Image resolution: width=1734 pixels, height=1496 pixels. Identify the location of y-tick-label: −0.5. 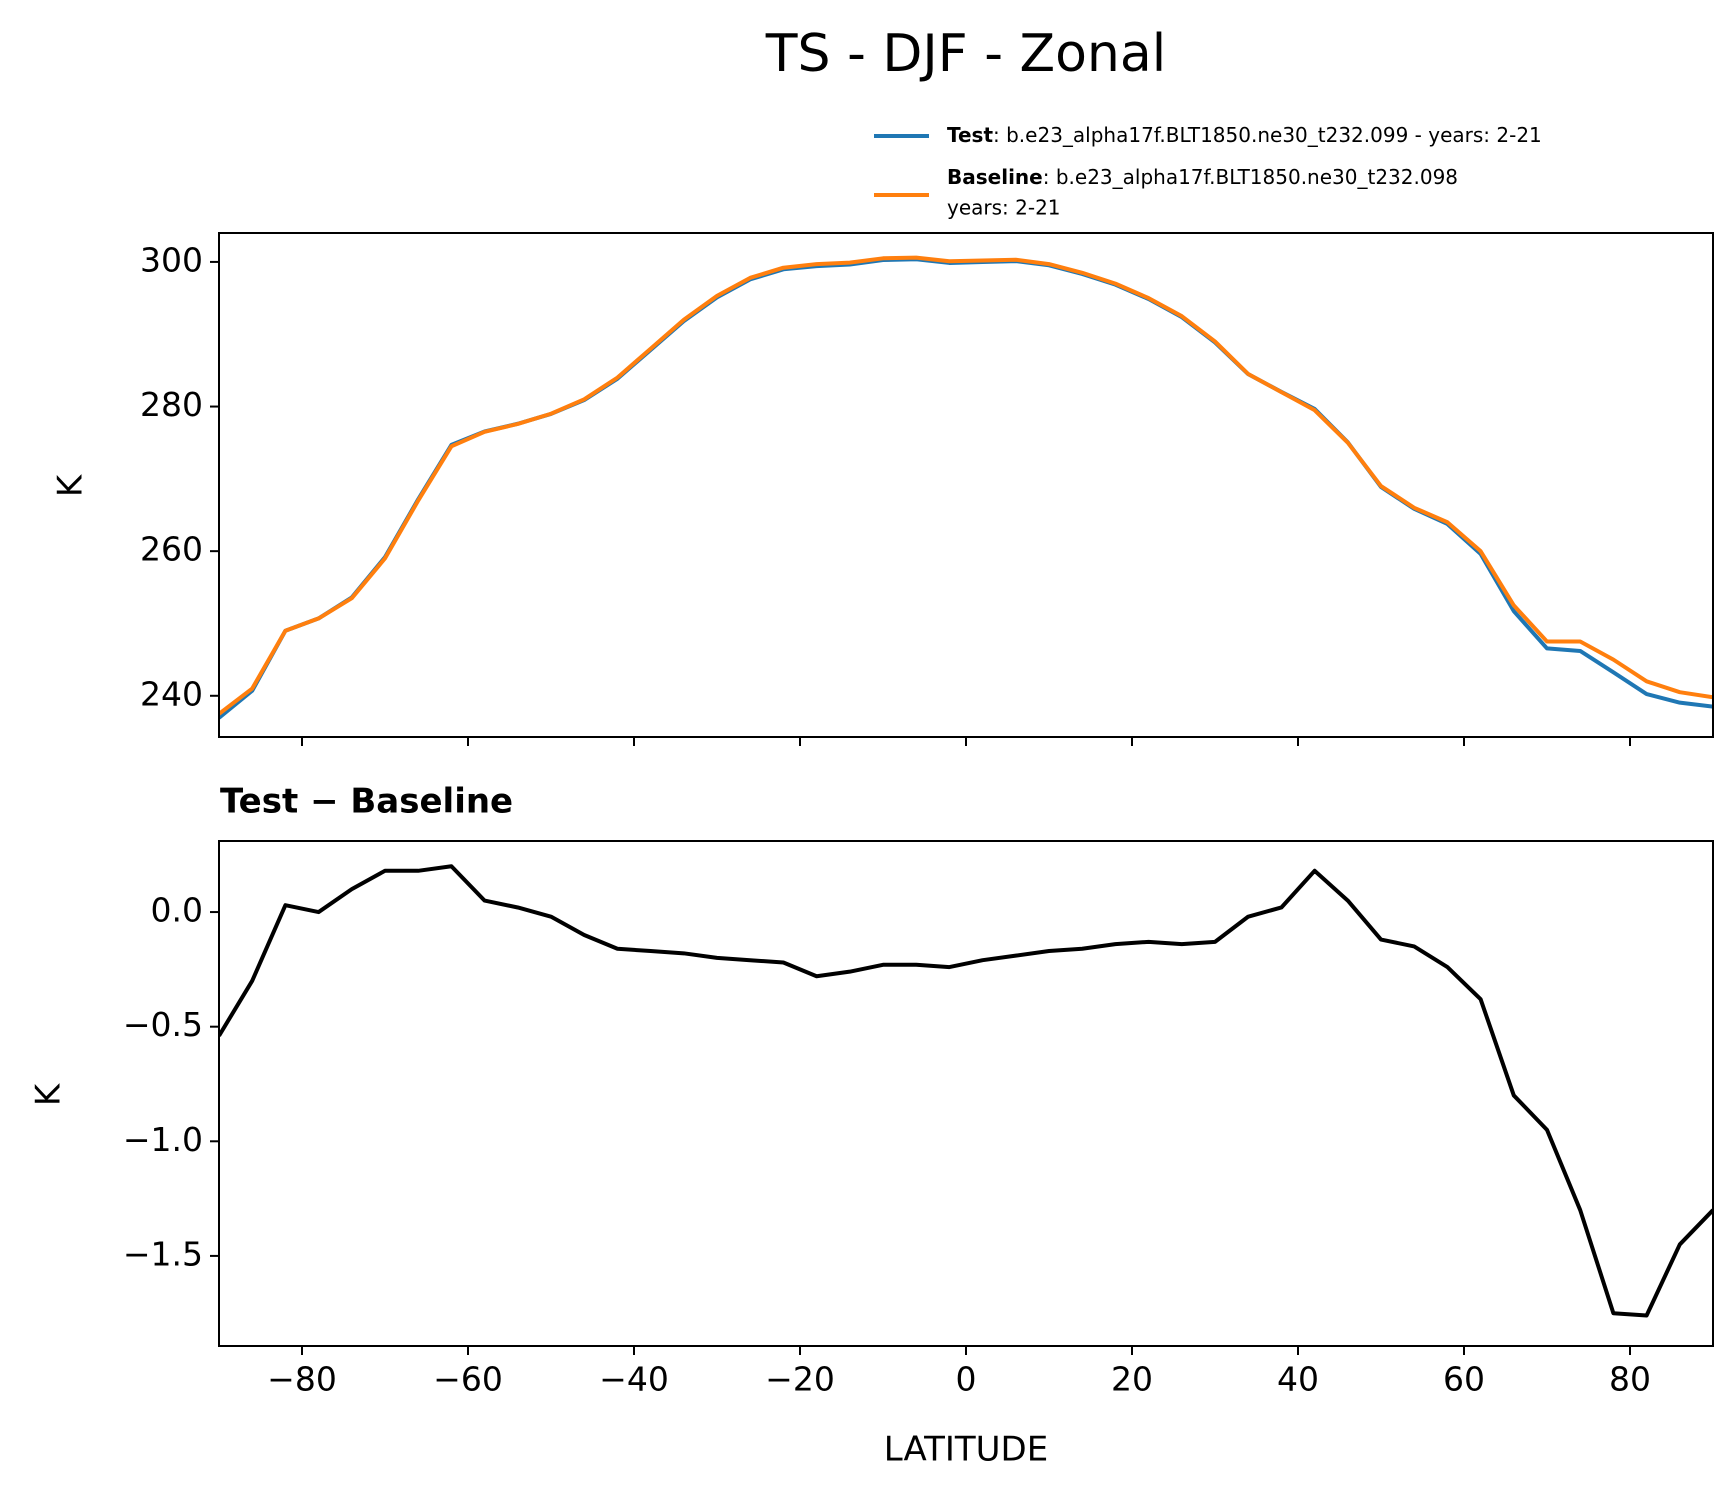
(163, 1024).